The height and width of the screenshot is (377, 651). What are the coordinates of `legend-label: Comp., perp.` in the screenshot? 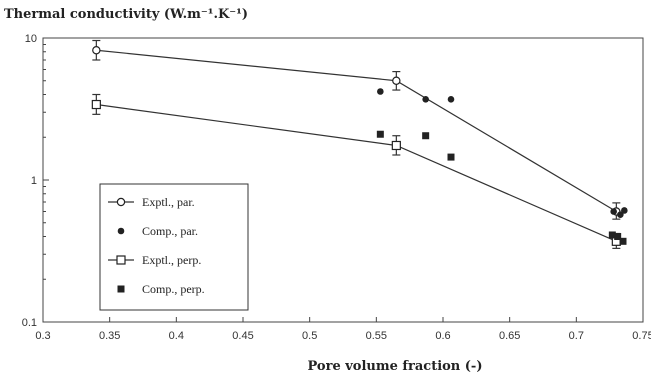 It's located at (173, 289).